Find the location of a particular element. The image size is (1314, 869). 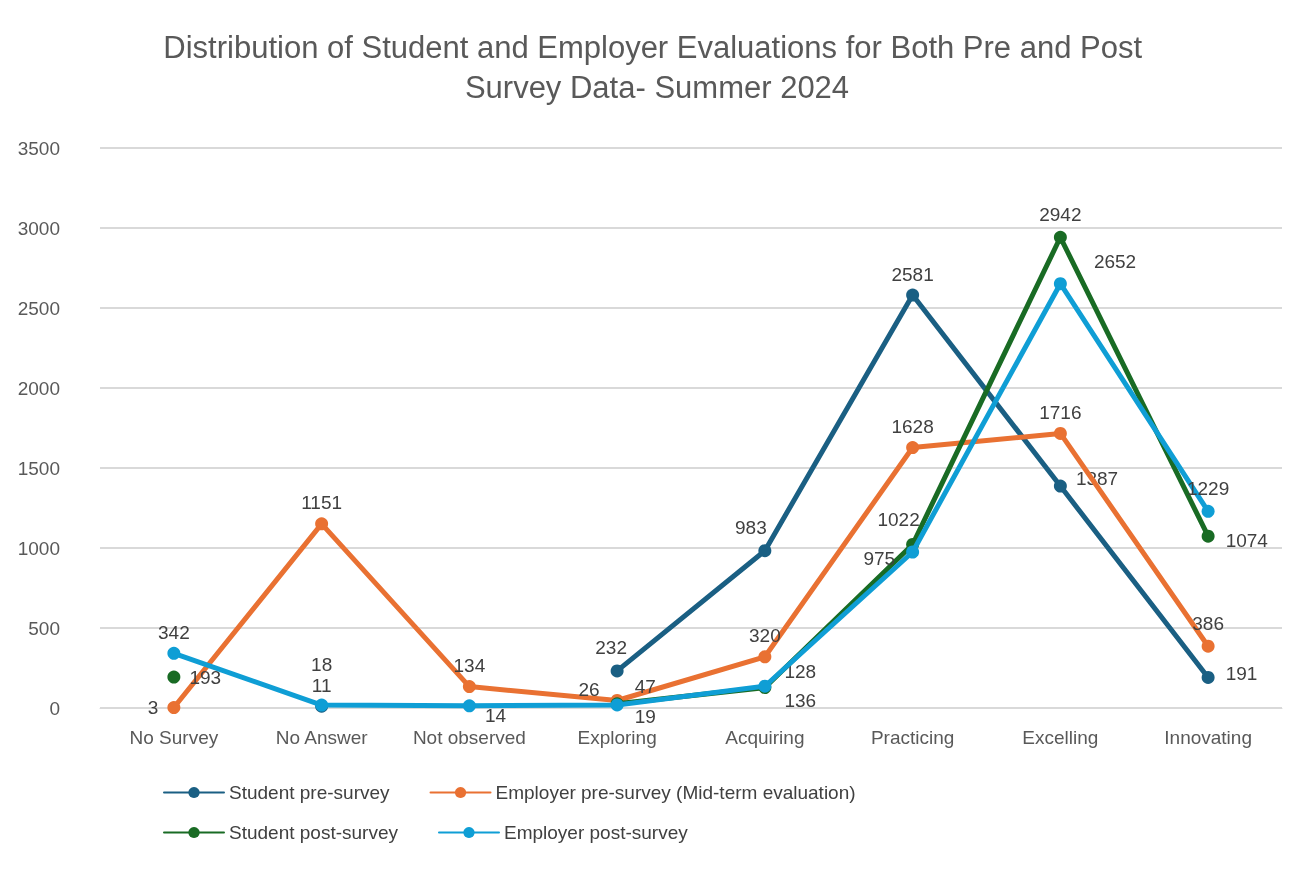

data-label: 2581 is located at coordinates (912, 274).